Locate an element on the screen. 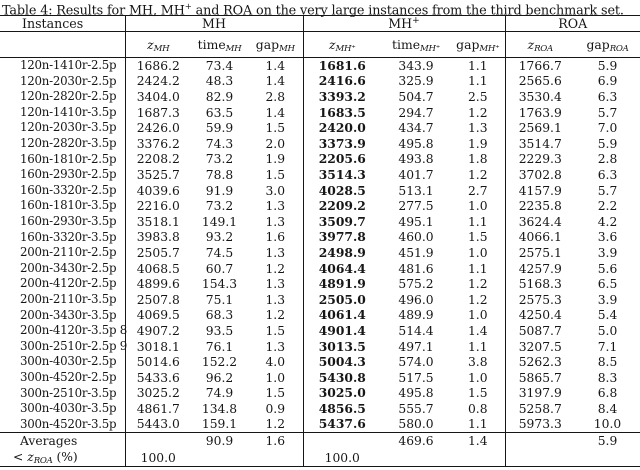 The image size is (640, 470). cell-time-mhp: 574.0 is located at coordinates (416, 362).